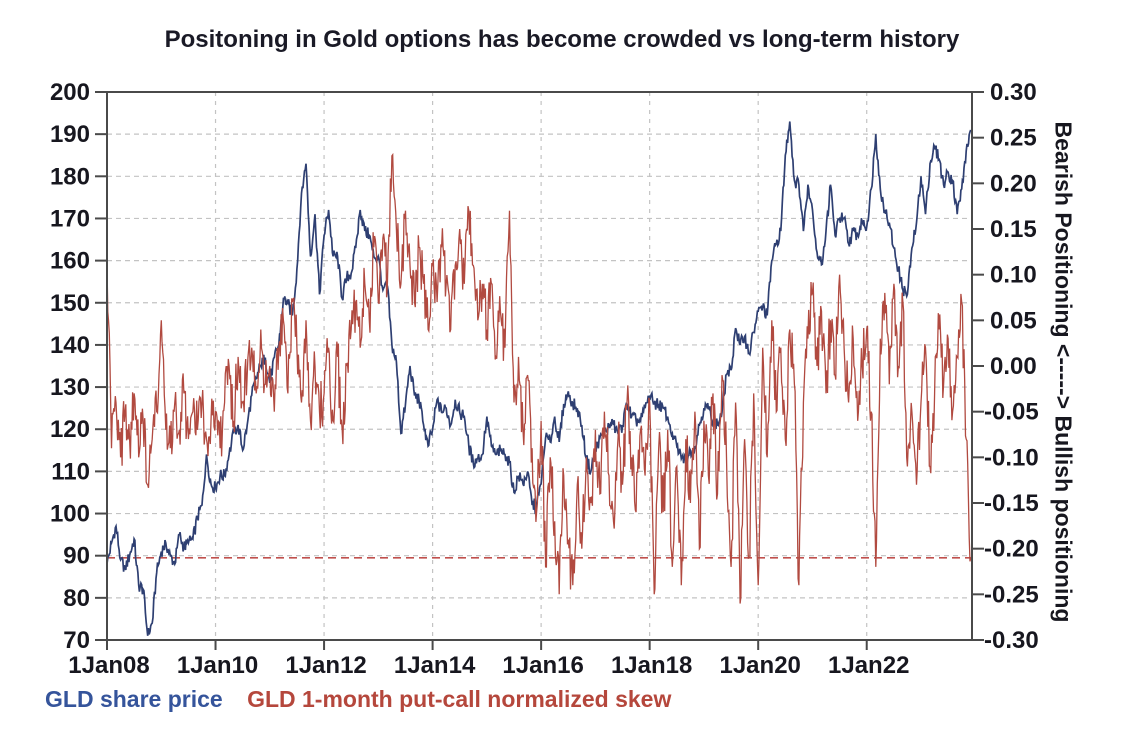 The width and height of the screenshot is (1124, 746). Describe the element at coordinates (70, 134) in the screenshot. I see `left-tick-label: 190` at that location.